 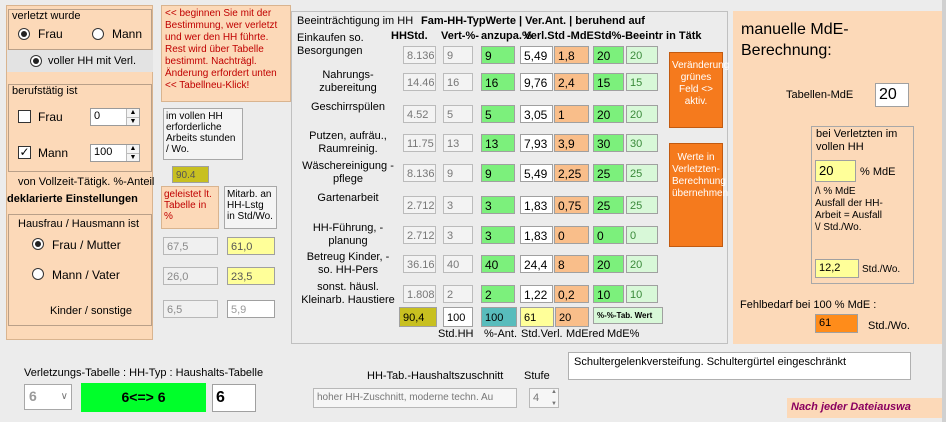 I want to click on tabellen-mde-value: 20, so click(x=892, y=95).